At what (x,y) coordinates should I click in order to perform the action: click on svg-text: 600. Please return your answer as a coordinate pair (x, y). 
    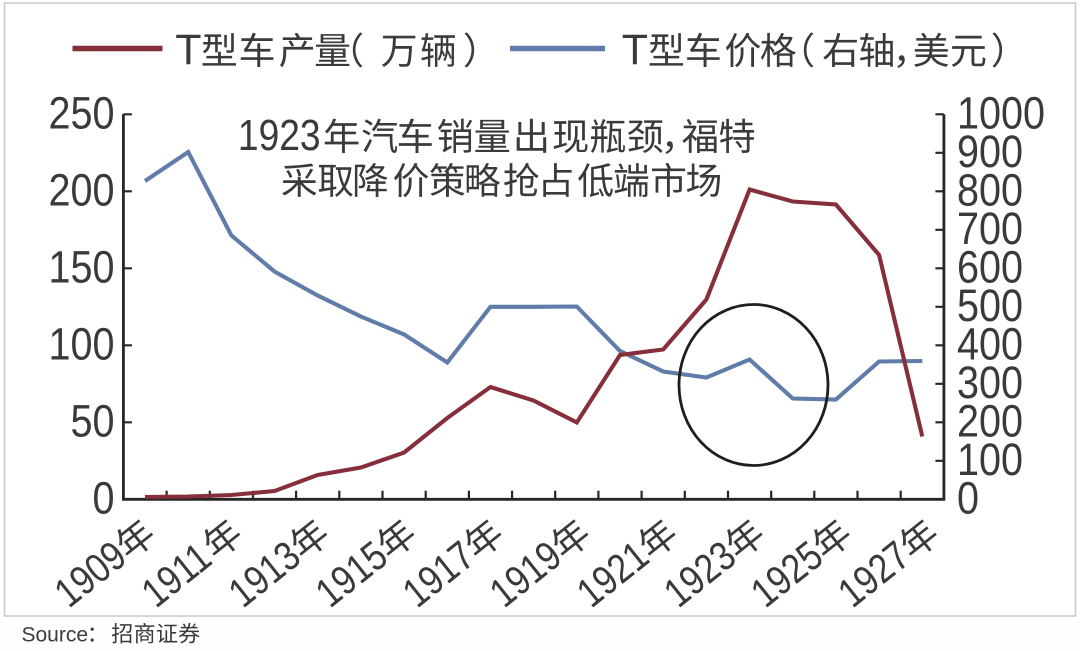
    Looking at the image, I should click on (990, 267).